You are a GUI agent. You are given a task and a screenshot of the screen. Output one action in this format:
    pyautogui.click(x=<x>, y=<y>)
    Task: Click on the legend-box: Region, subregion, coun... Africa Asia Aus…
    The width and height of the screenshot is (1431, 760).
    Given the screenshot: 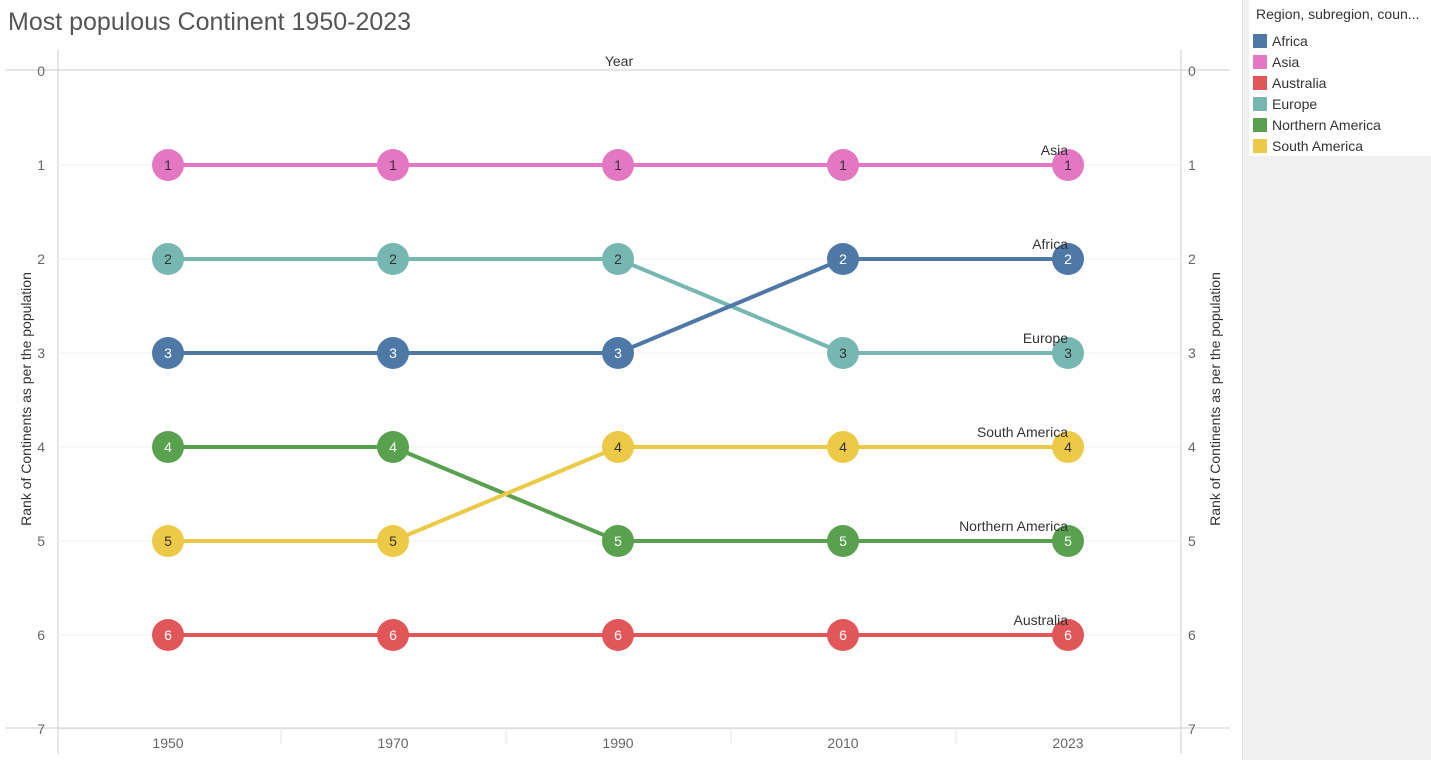 What is the action you would take?
    pyautogui.click(x=1340, y=78)
    